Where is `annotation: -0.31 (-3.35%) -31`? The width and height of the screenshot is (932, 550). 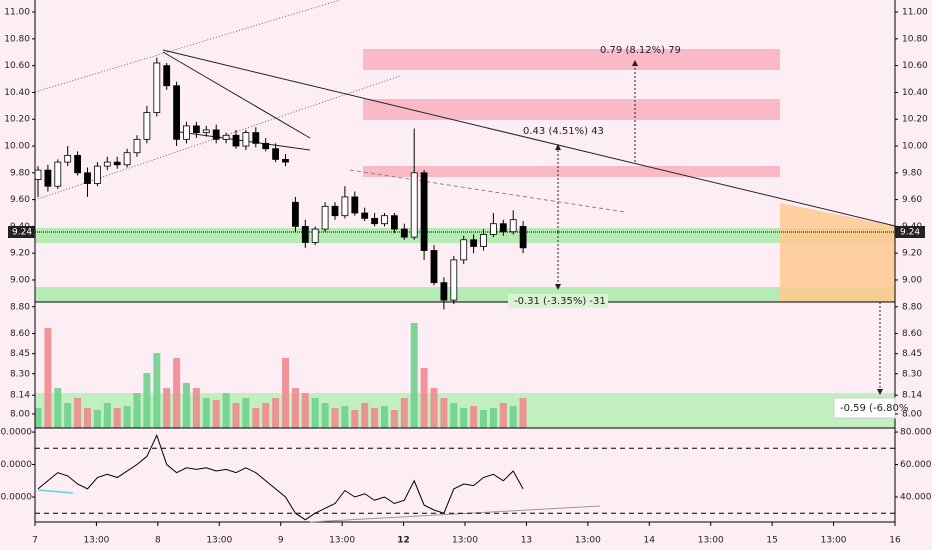 annotation: -0.31 (-3.35%) -31 is located at coordinates (560, 301).